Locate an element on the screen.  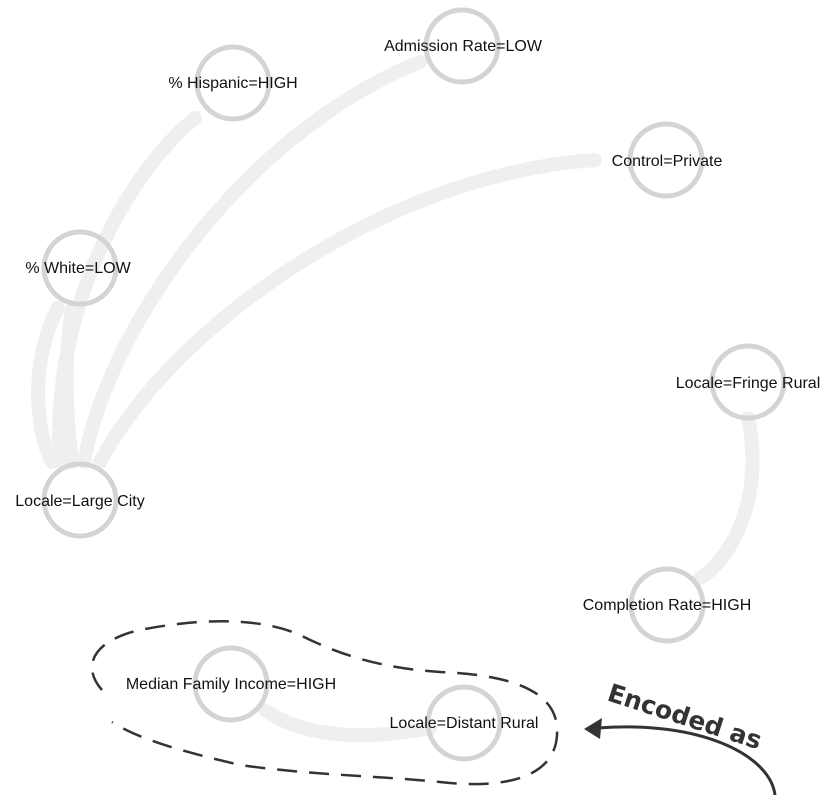
edge-white-largecity-b is located at coordinates (69, 386).